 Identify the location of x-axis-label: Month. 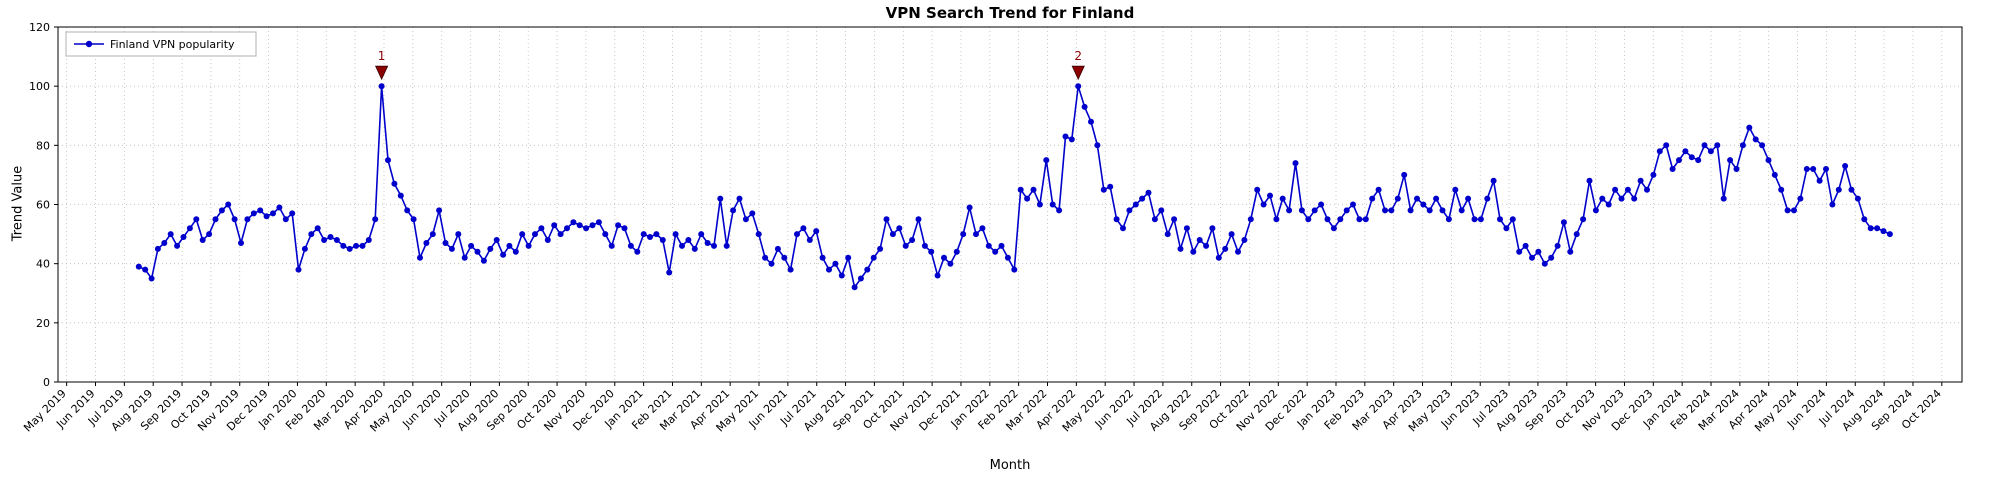
(1010, 465).